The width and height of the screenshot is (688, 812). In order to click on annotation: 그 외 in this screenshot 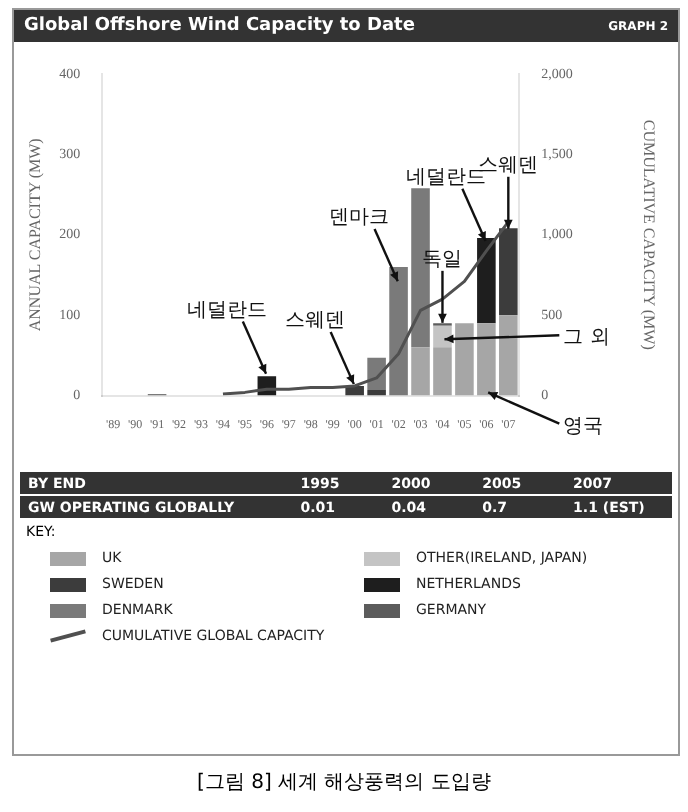, I will do `click(586, 338)`.